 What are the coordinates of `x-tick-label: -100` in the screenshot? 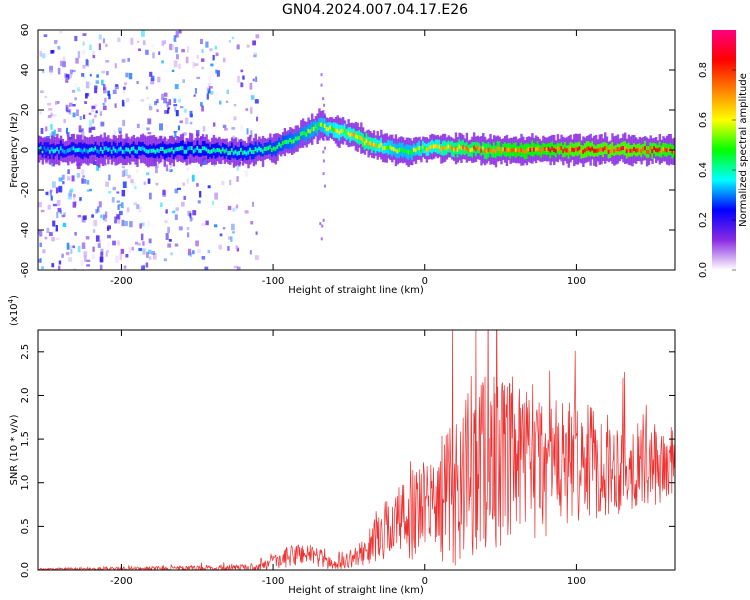 It's located at (273, 581).